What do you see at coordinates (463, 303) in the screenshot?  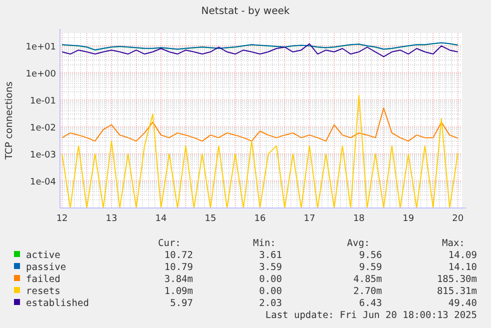 I see `text: 49.40` at bounding box center [463, 303].